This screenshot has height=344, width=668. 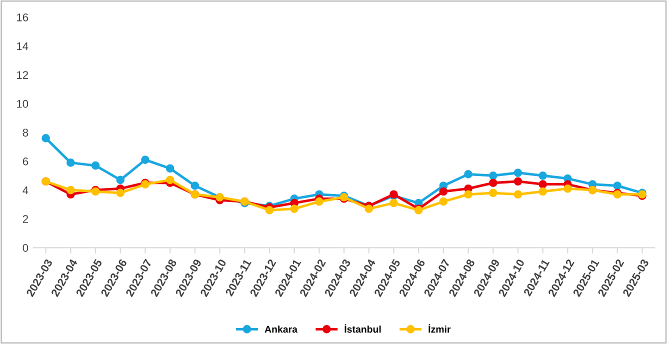 I want to click on legend-label: İzmir, so click(x=439, y=328).